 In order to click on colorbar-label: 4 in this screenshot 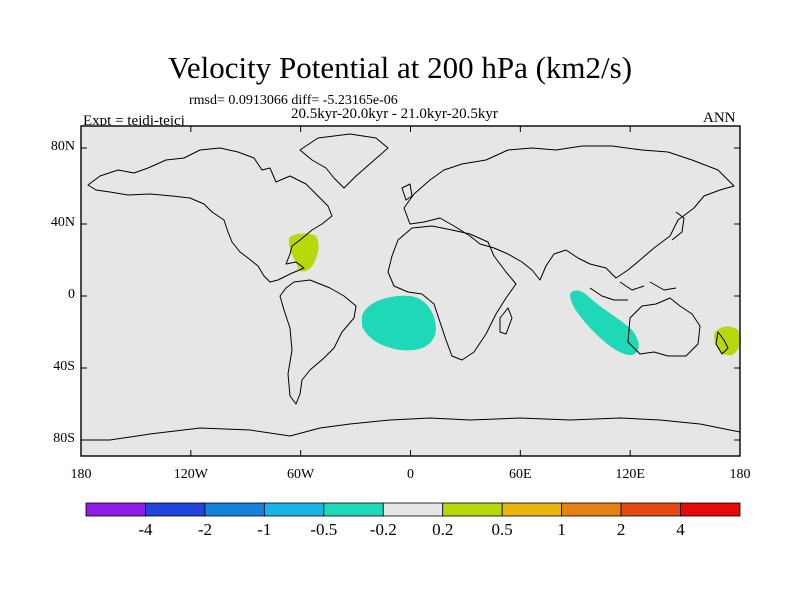, I will do `click(680, 529)`.